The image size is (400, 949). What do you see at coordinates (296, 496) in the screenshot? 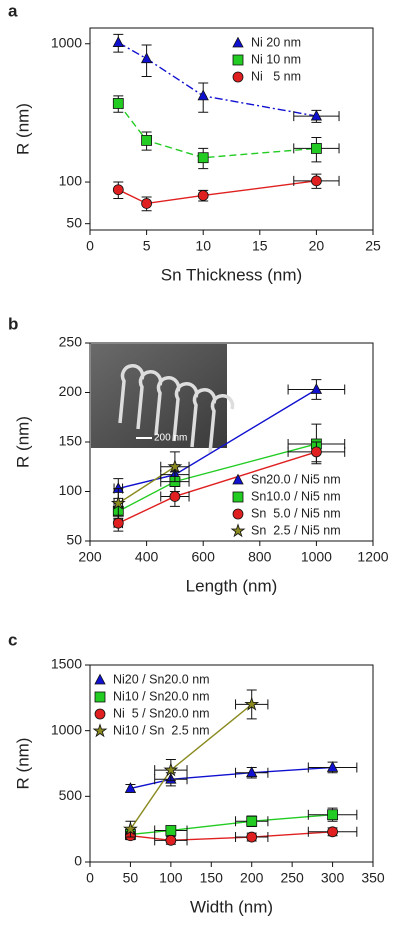
I see `legend-label: Sn10.0 / Ni5 nm` at bounding box center [296, 496].